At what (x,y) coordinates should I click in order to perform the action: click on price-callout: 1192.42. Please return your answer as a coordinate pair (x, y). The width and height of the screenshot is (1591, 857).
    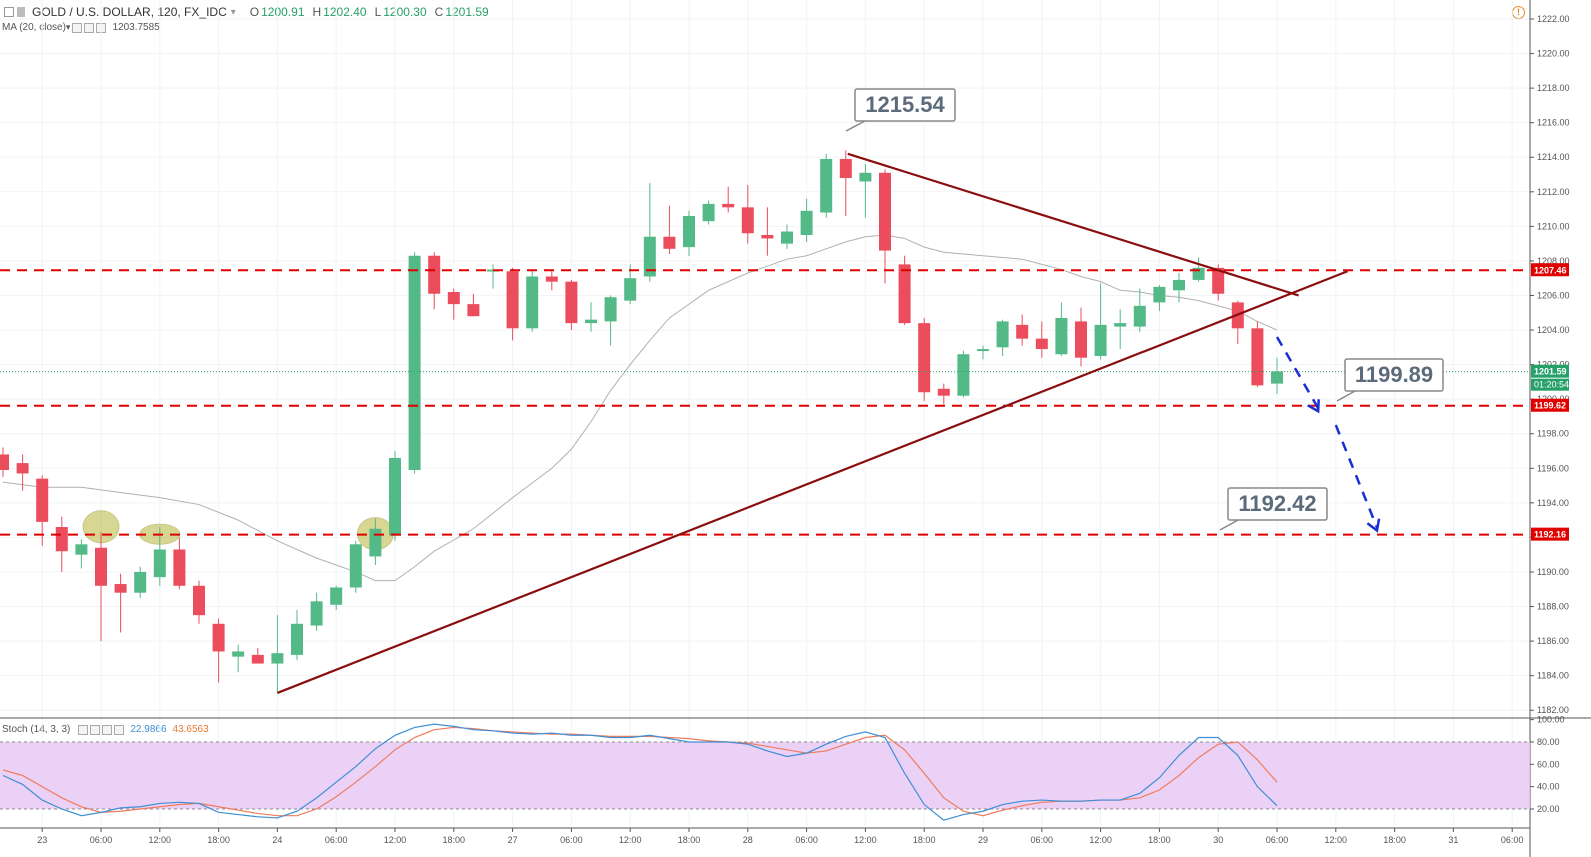
    Looking at the image, I should click on (1273, 509).